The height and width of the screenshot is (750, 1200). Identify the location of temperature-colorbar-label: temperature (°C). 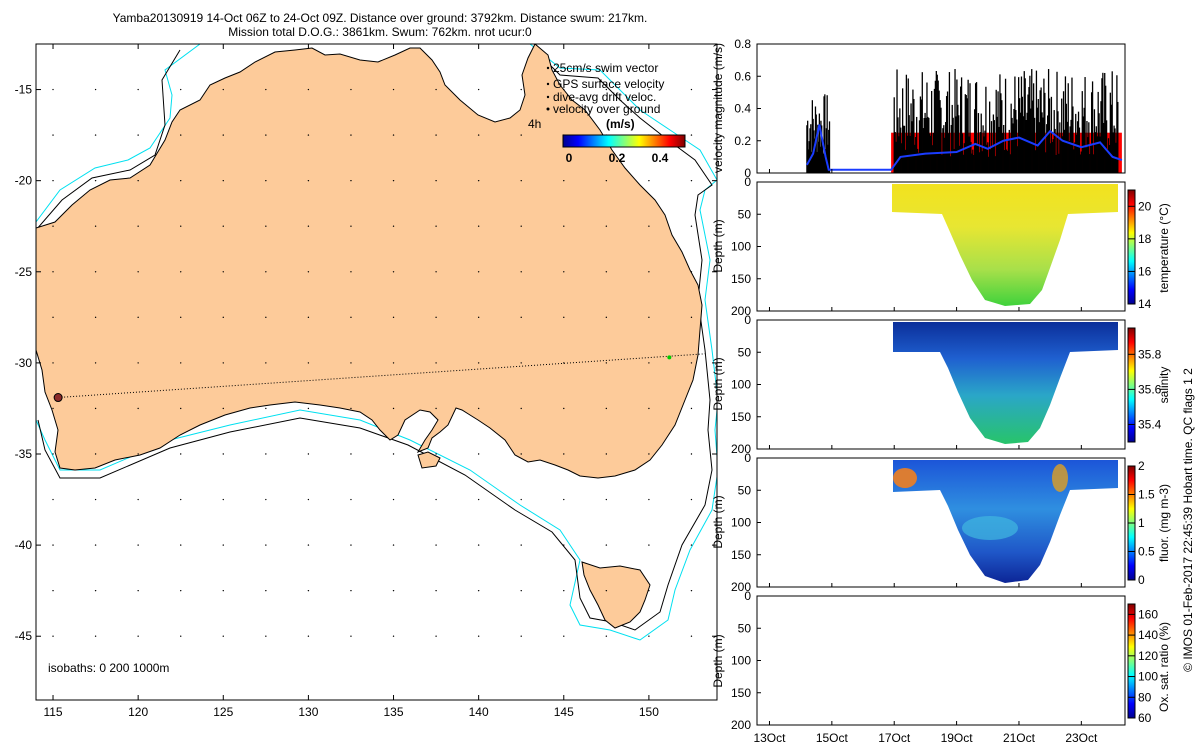
(1164, 248).